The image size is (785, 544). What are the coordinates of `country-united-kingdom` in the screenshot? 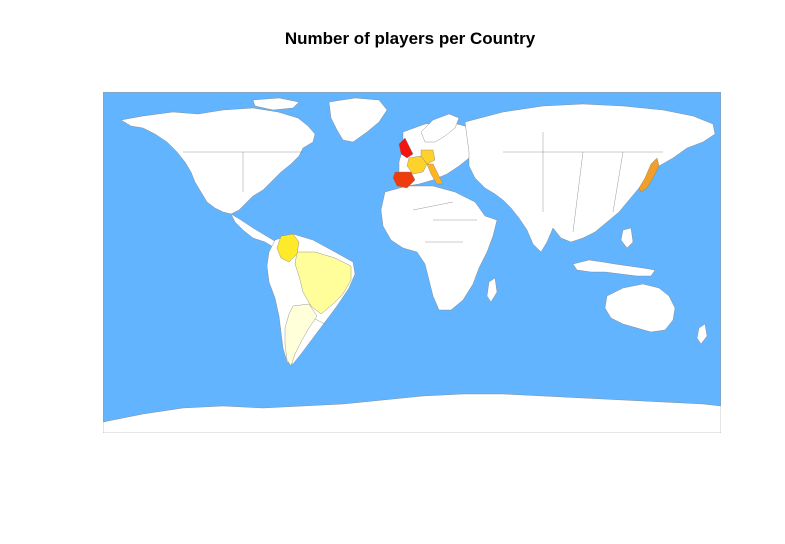 It's located at (406, 148).